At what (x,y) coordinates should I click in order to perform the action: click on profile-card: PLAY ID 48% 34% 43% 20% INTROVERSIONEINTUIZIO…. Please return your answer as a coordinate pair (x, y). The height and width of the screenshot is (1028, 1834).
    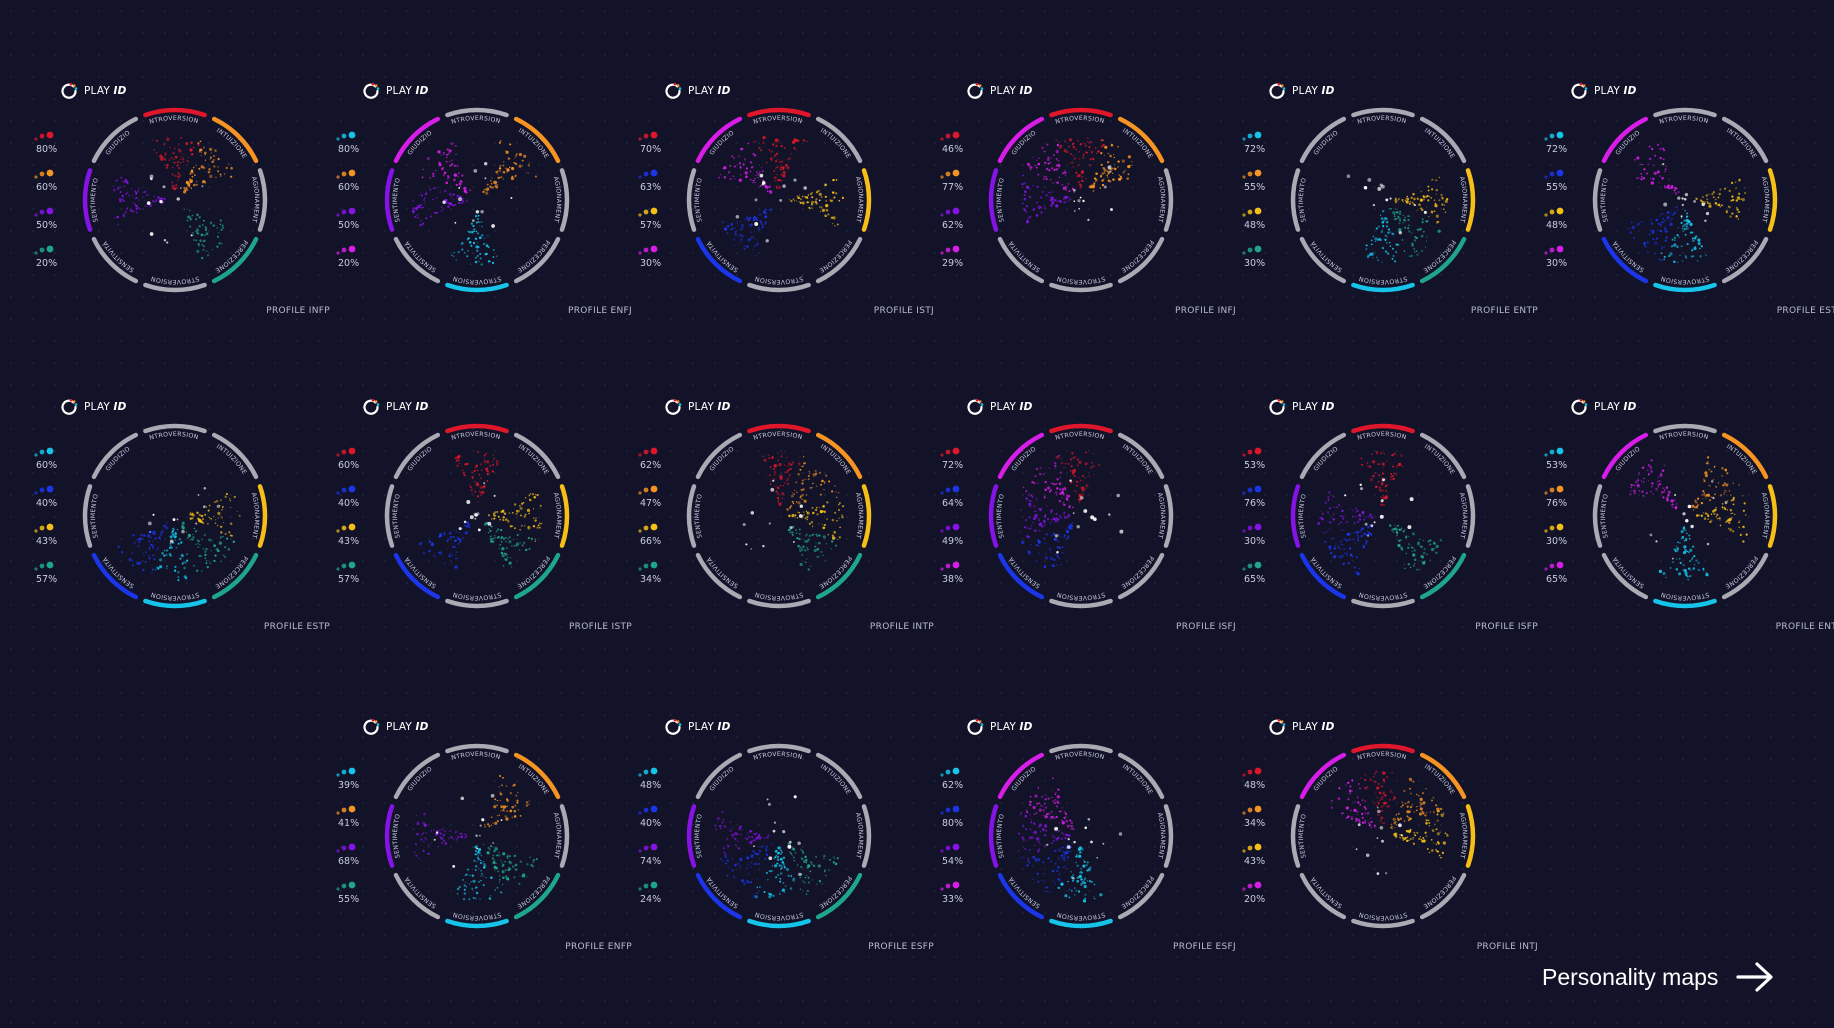
    Looking at the image, I should click on (1388, 868).